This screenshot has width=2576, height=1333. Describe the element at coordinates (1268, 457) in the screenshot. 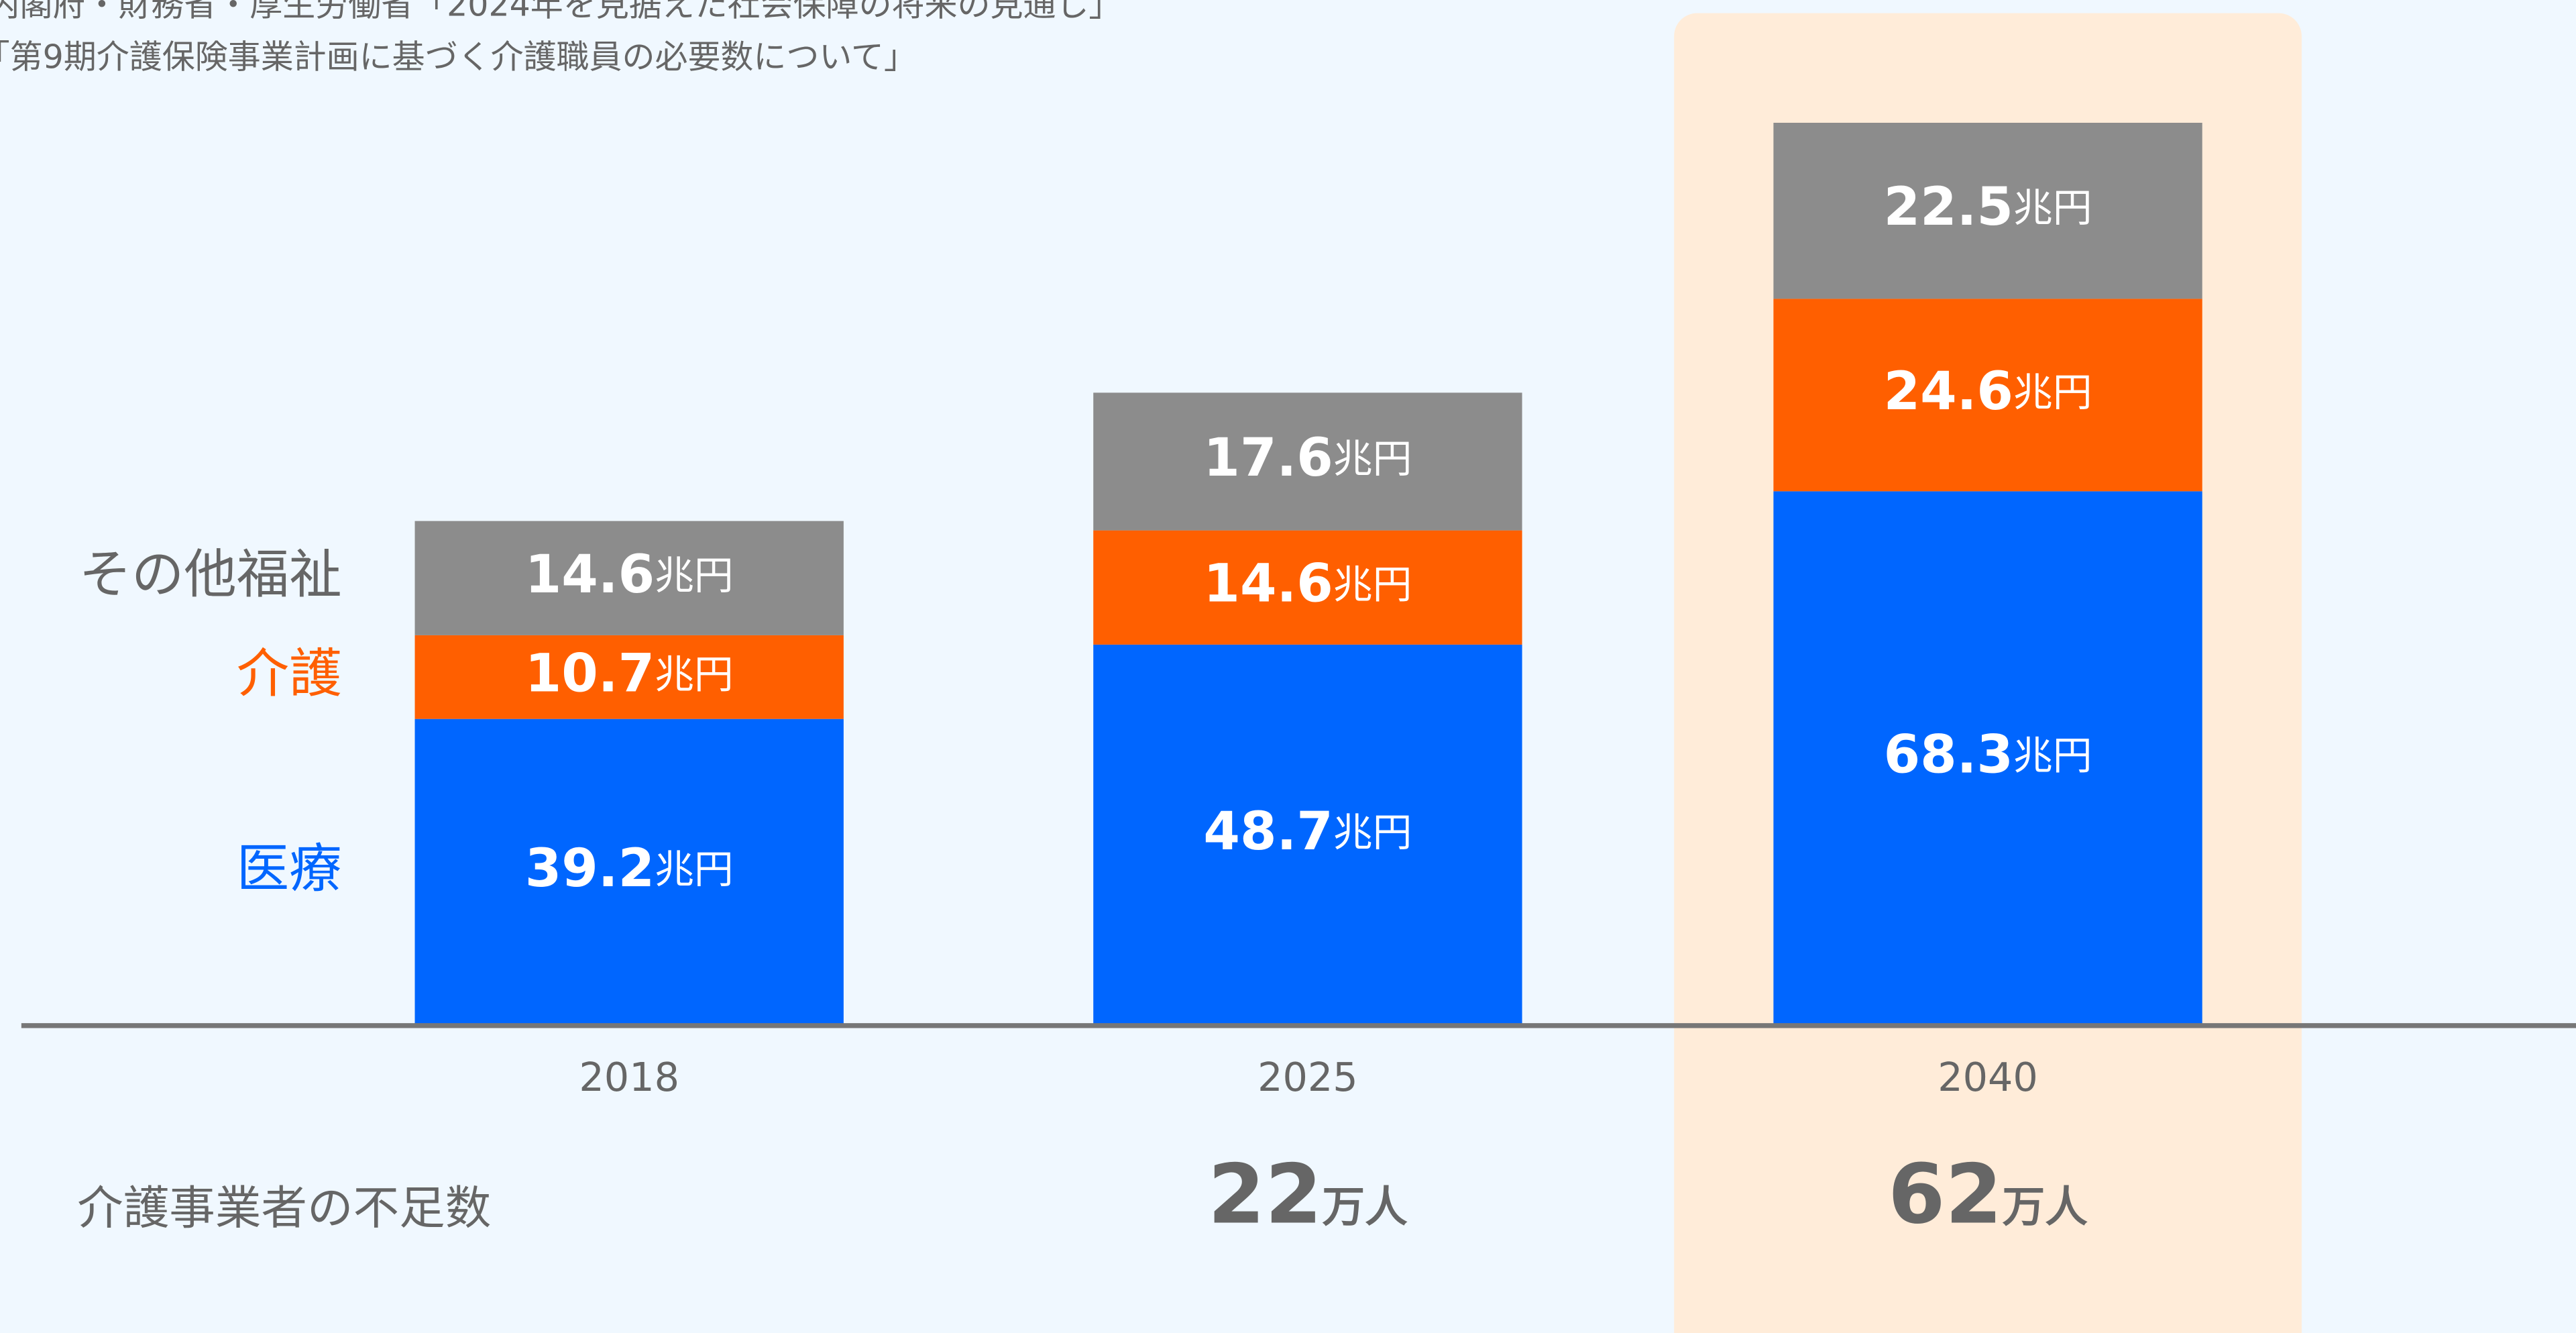

I see `data-value: 17.6` at that location.